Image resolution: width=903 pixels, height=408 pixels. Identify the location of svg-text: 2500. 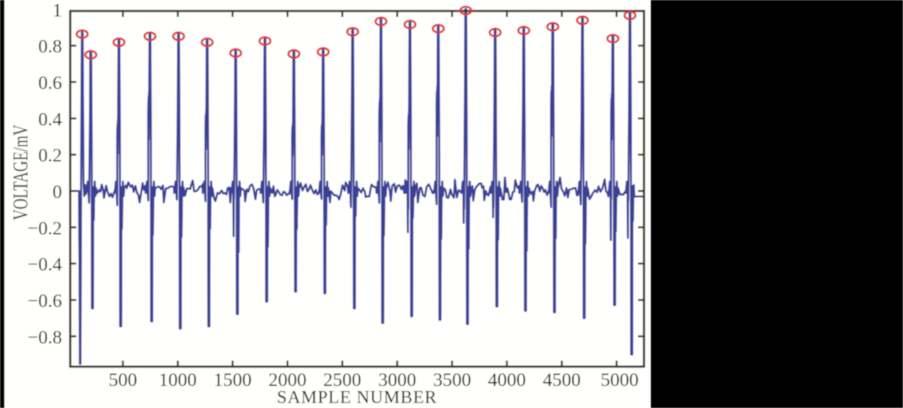
(342, 380).